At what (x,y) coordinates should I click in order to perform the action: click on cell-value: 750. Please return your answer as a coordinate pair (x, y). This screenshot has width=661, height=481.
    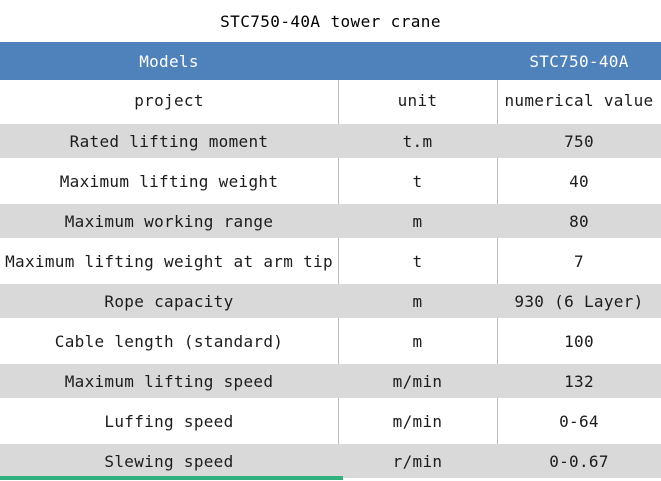
    Looking at the image, I should click on (579, 141).